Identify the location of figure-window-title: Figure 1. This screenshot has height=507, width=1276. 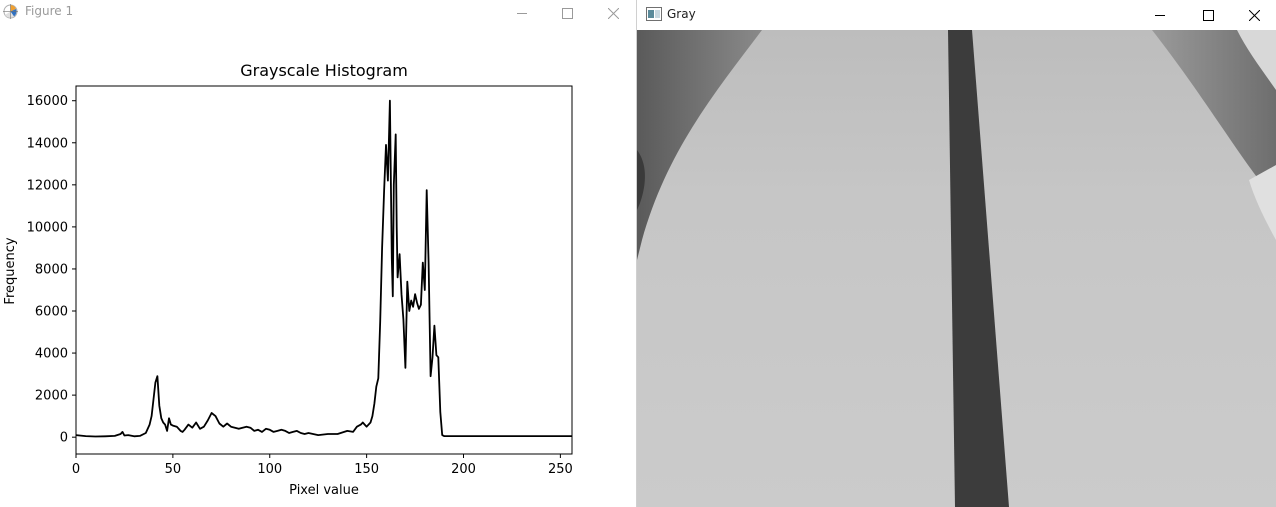
(49, 11).